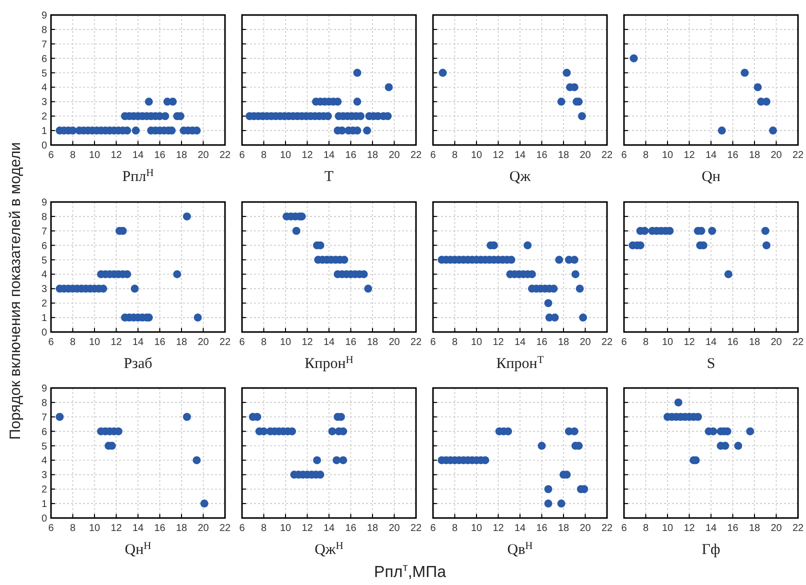  Describe the element at coordinates (138, 549) in the screenshot. I see `x-axis-title: Qн$^{Н}$` at that location.